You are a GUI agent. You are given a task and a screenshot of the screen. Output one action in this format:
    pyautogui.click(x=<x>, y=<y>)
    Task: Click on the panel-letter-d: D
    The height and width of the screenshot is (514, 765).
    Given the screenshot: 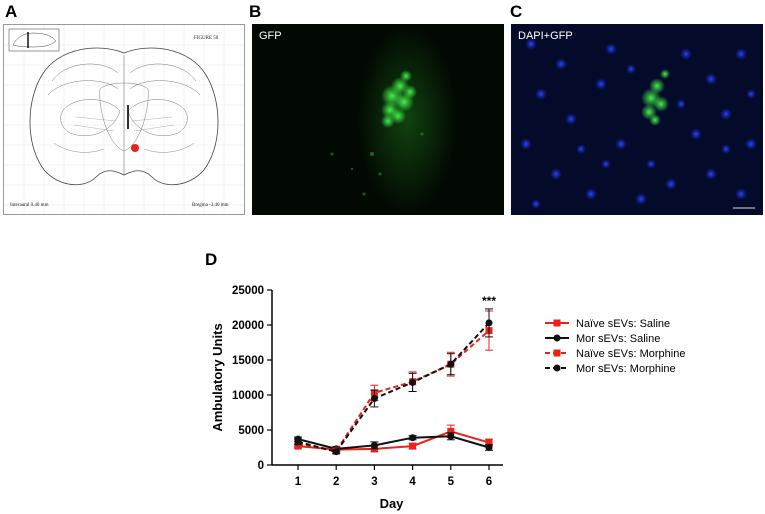 What is the action you would take?
    pyautogui.click(x=211, y=259)
    